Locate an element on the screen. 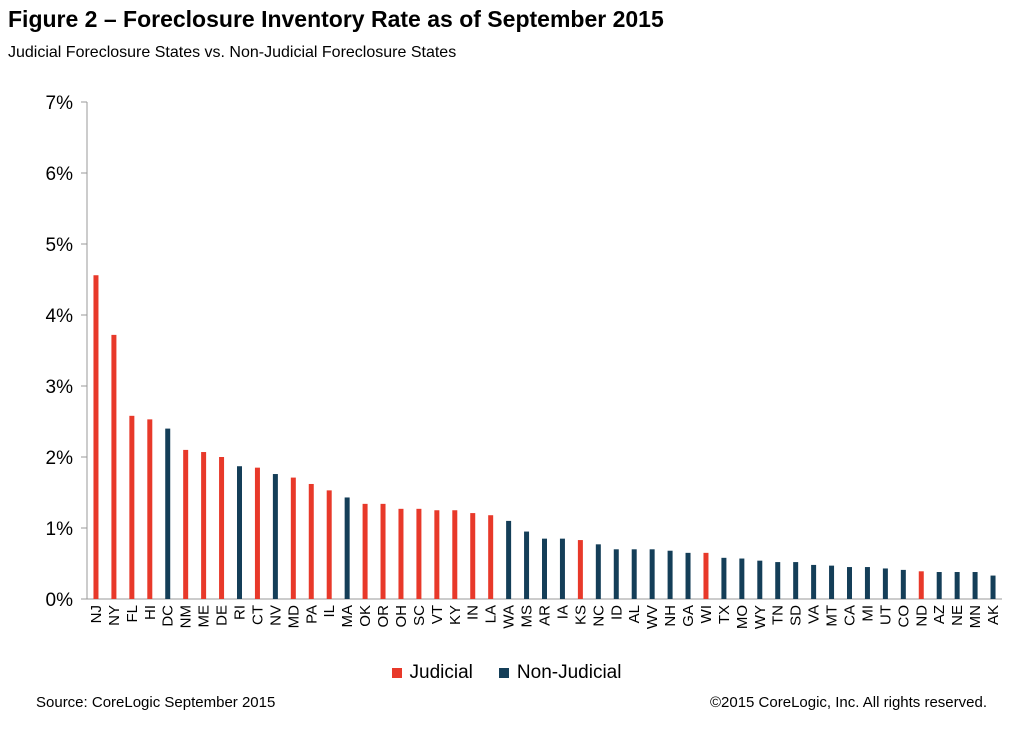 This screenshot has height=735, width=1013. bar-az is located at coordinates (939, 585).